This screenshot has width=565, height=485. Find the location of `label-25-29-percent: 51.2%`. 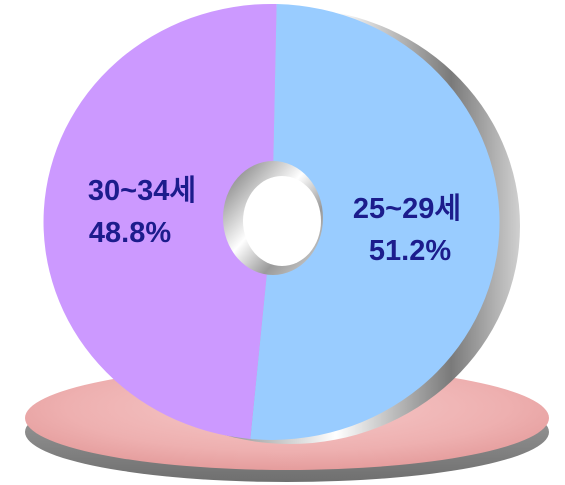

label-25-29-percent: 51.2% is located at coordinates (410, 251).